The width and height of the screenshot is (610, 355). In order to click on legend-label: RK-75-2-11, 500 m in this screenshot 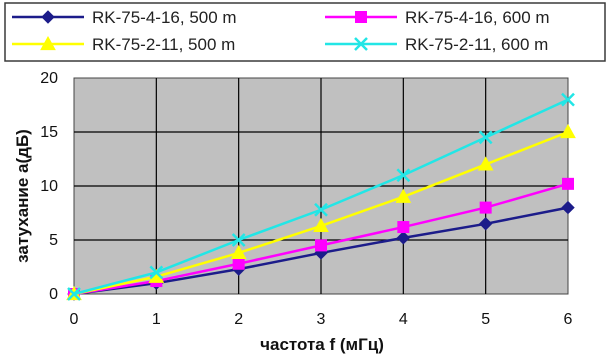, I will do `click(163, 44)`.